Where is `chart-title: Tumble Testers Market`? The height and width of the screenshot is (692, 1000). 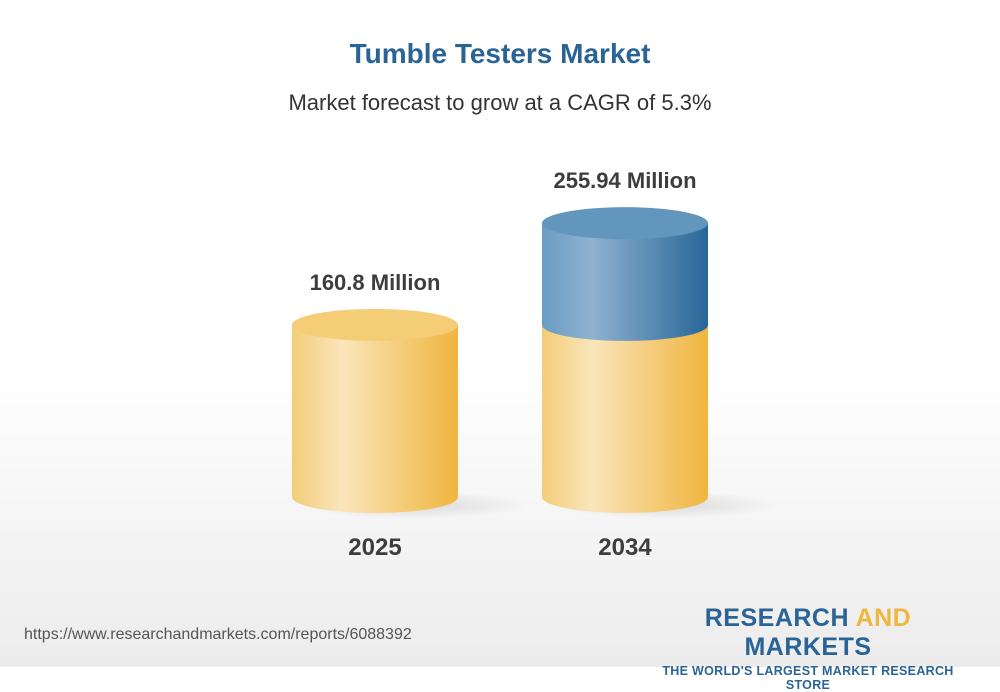
chart-title: Tumble Testers Market is located at coordinates (500, 53).